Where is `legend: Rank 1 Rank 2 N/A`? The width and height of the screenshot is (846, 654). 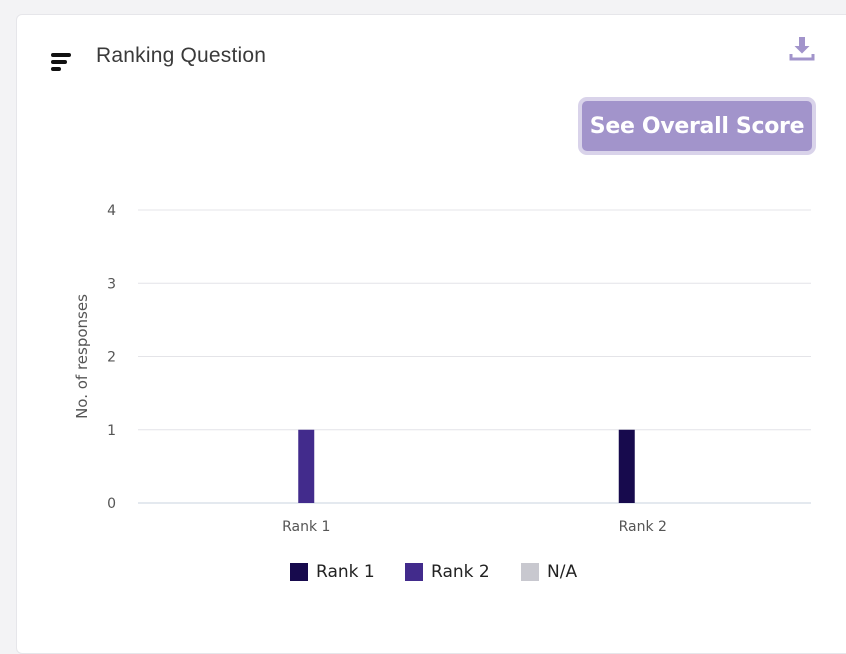 legend: Rank 1 Rank 2 N/A is located at coordinates (423, 574).